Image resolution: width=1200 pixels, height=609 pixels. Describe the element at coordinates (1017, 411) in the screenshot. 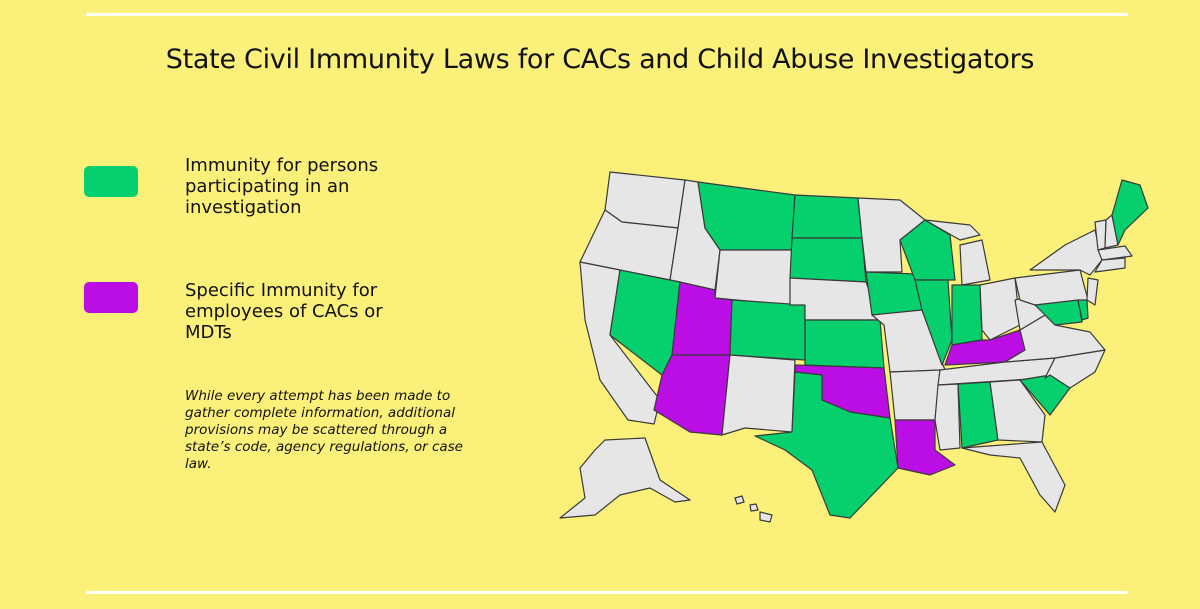

I see `state-georgia` at that location.